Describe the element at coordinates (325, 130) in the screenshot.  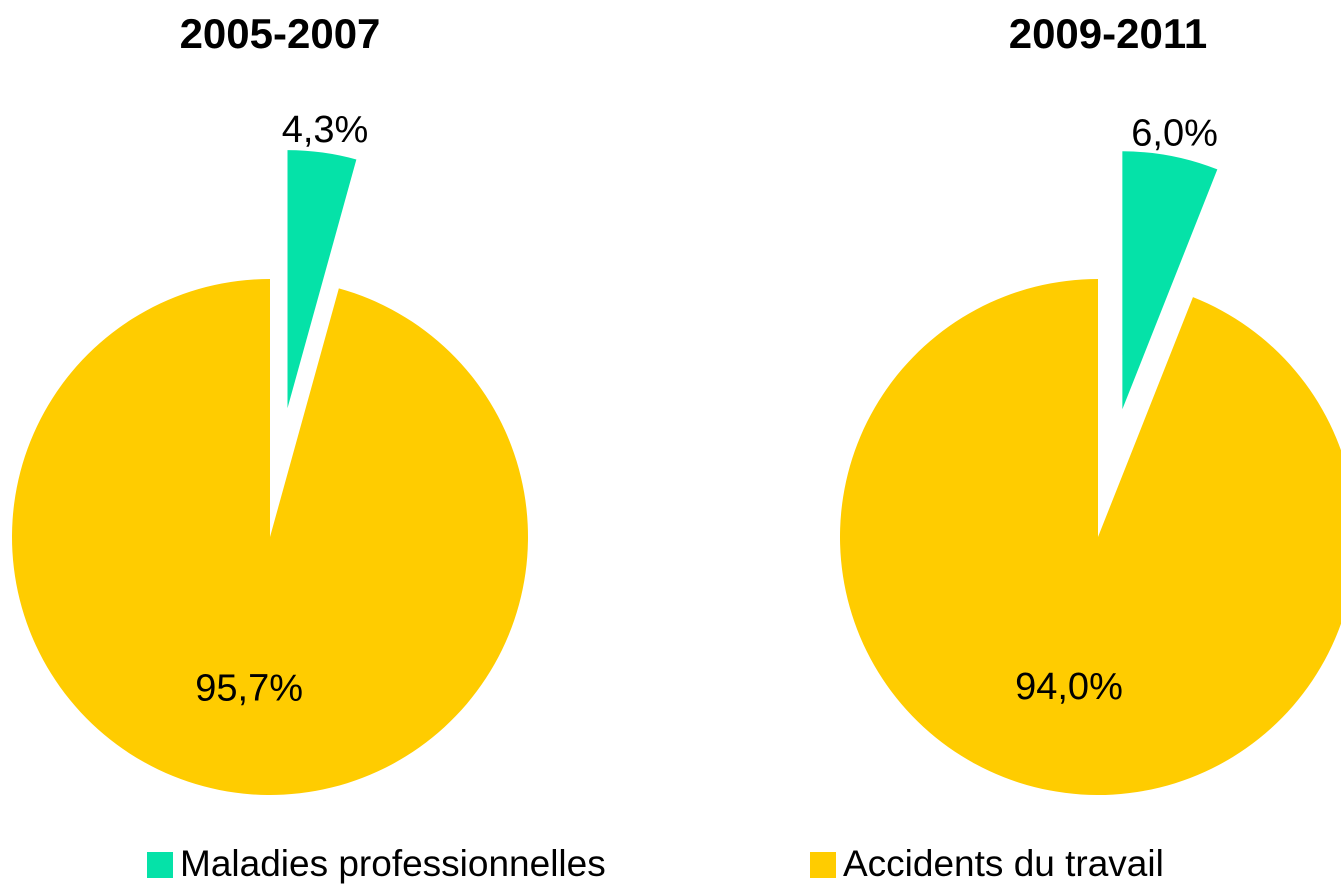
I see `data-label: 4,3%` at that location.